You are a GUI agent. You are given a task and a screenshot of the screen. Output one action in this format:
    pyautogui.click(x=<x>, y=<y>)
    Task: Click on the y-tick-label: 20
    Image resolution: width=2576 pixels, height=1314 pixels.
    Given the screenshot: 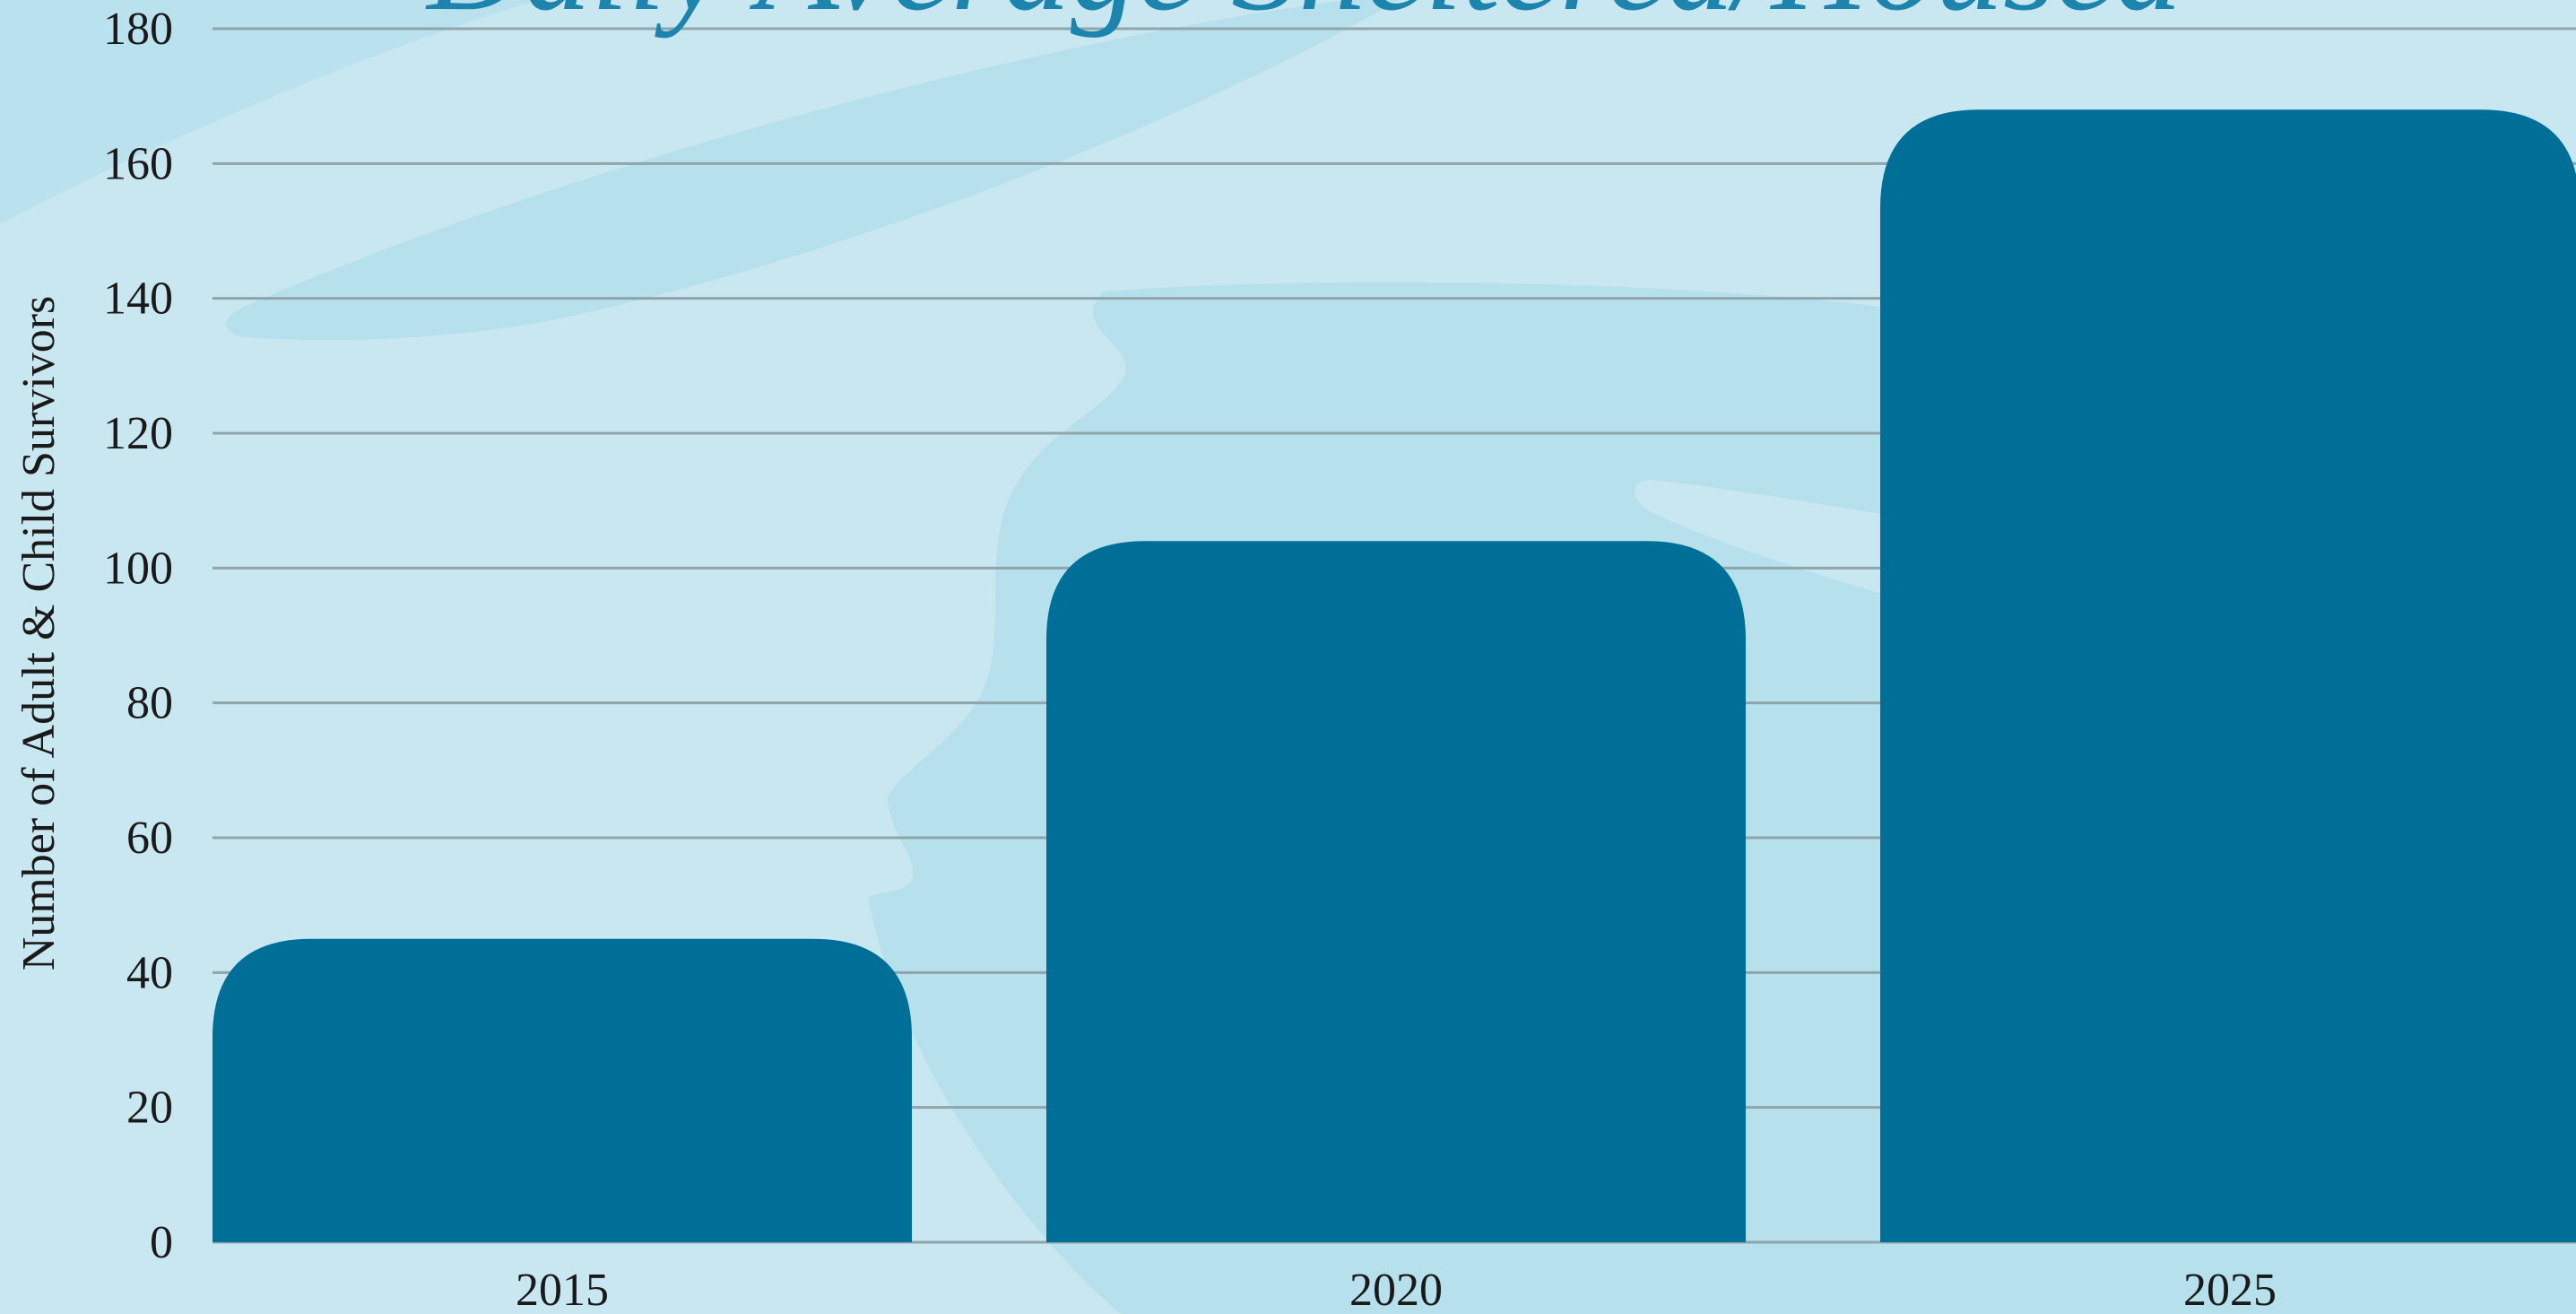 What is the action you would take?
    pyautogui.click(x=149, y=1108)
    